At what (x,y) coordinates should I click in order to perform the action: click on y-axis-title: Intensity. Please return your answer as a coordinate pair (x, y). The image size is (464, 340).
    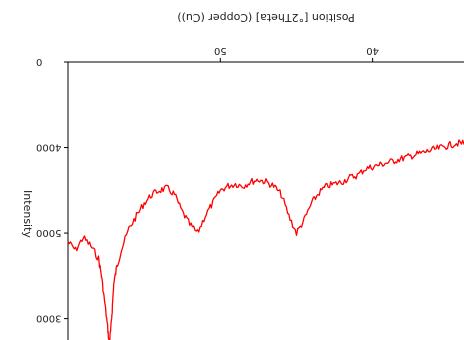
    Looking at the image, I should click on (27, 214).